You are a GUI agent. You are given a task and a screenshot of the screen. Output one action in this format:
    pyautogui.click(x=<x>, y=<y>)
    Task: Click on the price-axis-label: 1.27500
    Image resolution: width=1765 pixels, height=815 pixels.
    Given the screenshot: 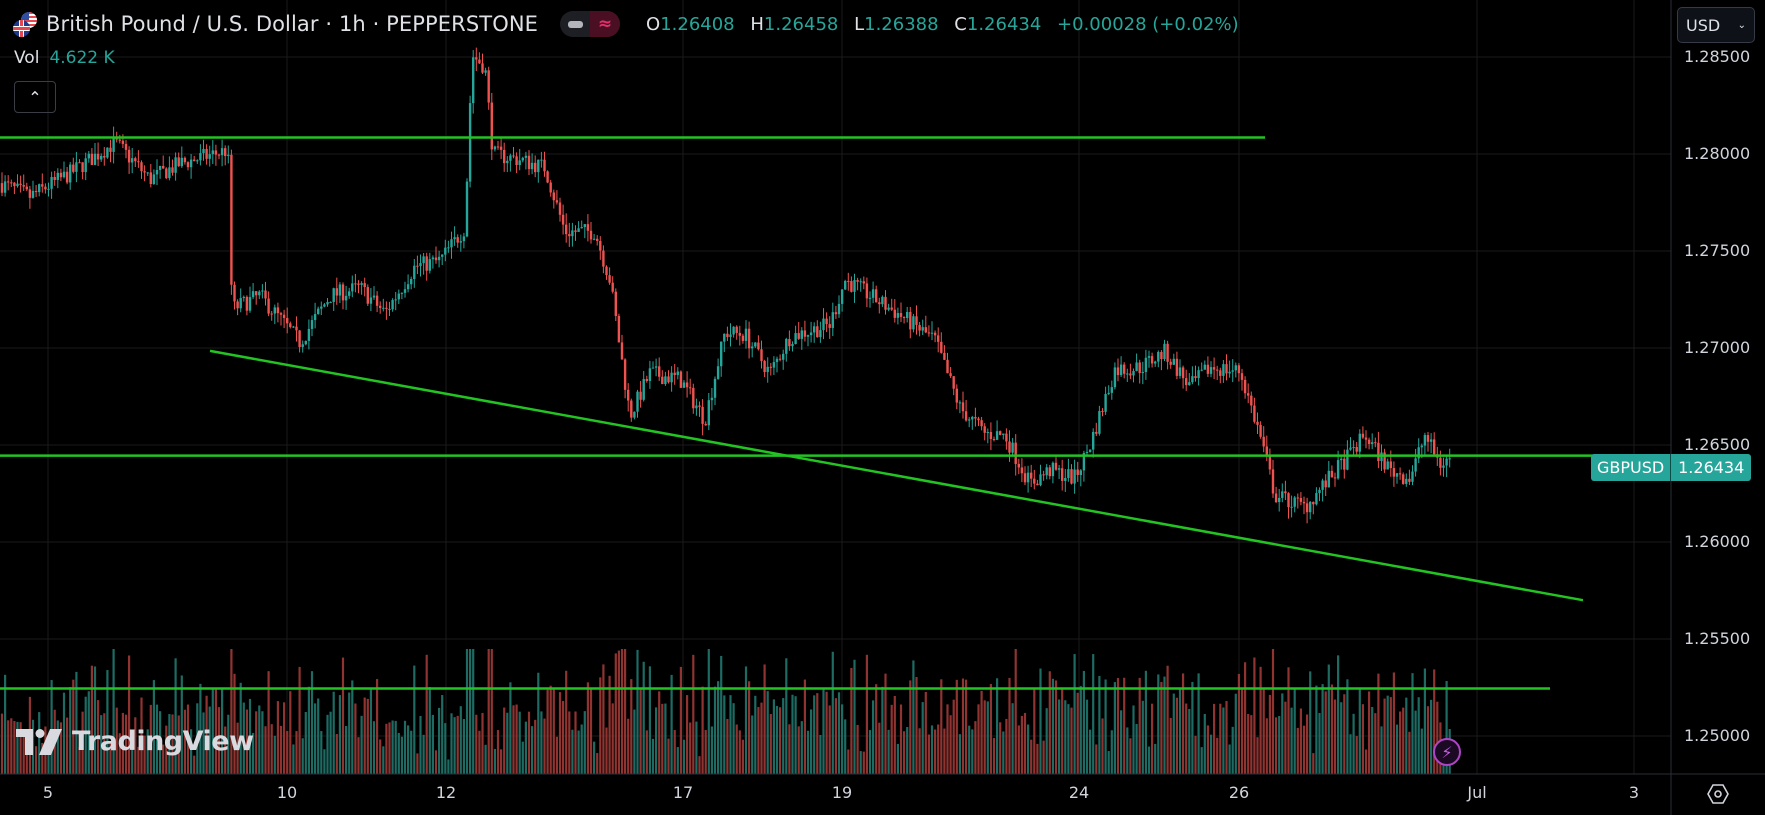 What is the action you would take?
    pyautogui.click(x=1717, y=250)
    